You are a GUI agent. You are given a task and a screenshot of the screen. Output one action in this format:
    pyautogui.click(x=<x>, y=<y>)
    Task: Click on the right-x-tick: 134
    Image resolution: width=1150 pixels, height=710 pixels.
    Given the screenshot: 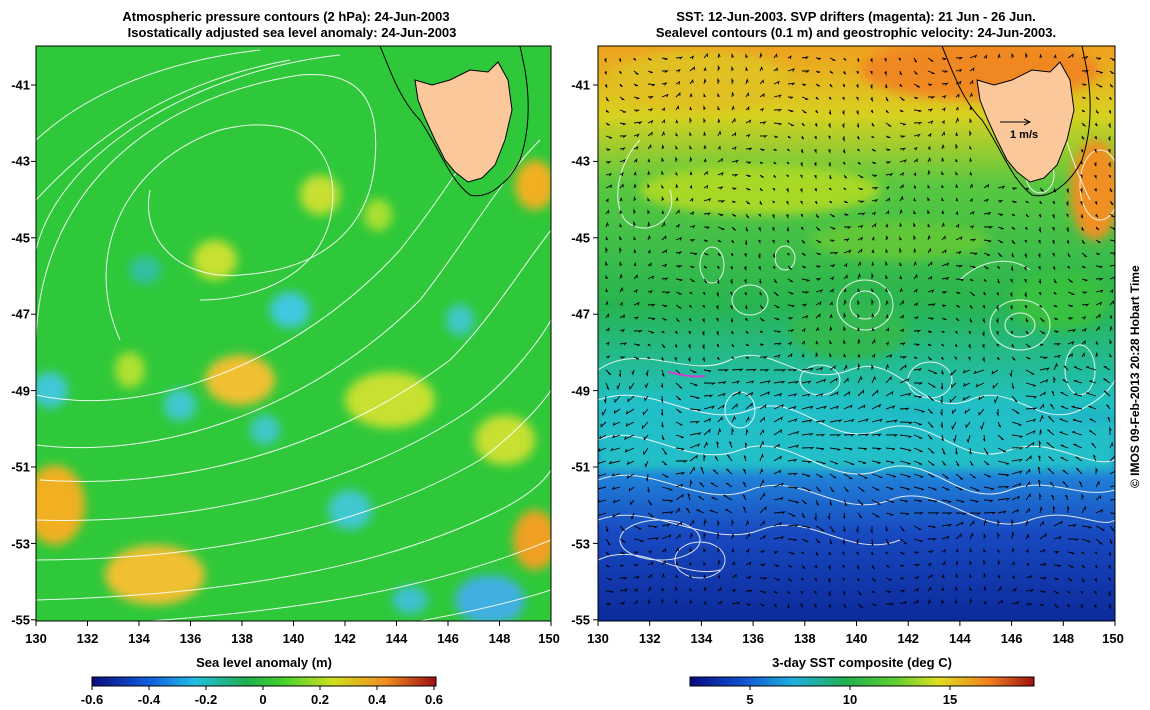 What is the action you would take?
    pyautogui.click(x=701, y=638)
    